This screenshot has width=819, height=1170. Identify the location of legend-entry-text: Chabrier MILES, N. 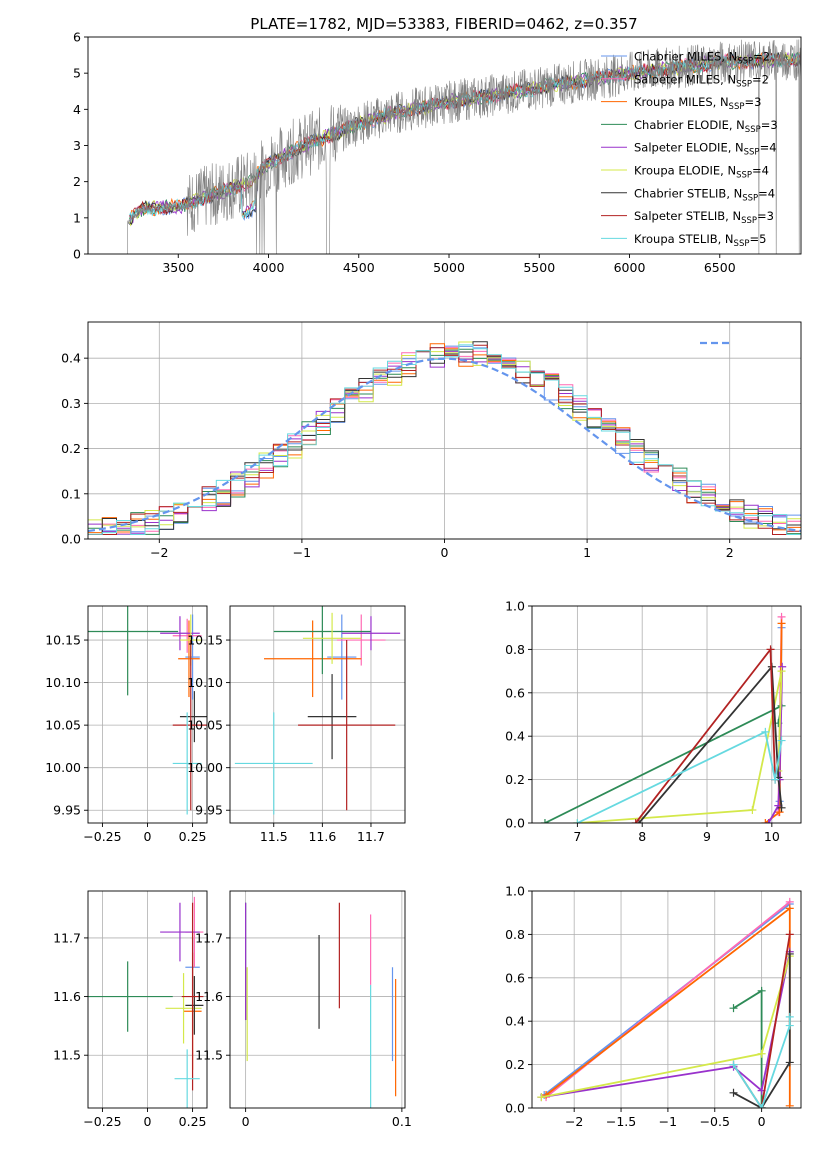
(685, 57).